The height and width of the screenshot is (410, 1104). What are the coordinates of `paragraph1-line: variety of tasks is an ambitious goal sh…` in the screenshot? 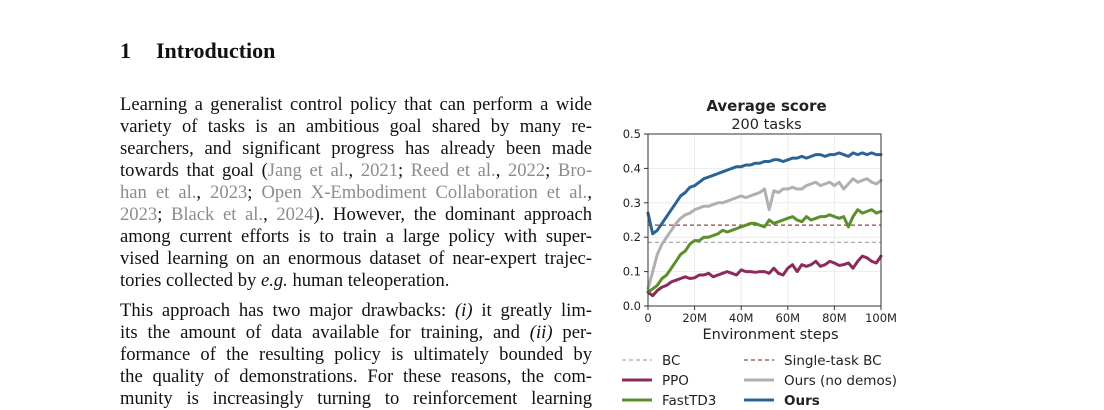 It's located at (356, 127).